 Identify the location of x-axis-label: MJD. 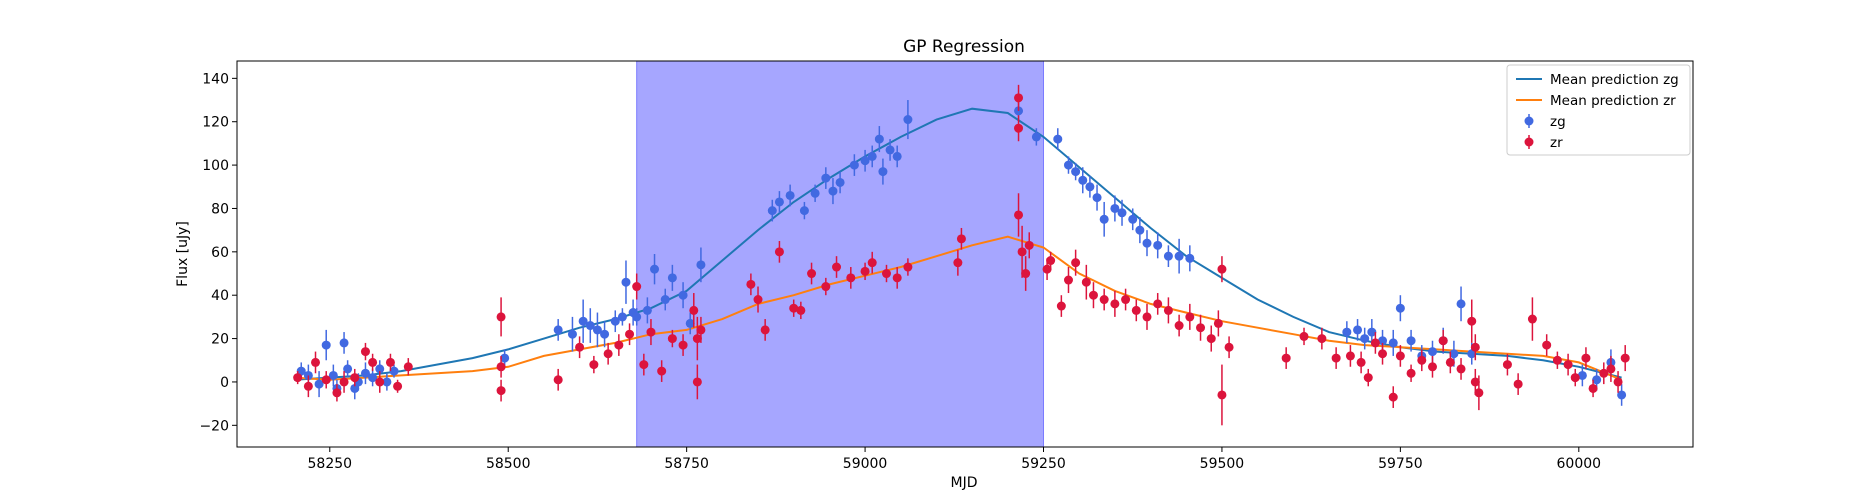
(964, 483).